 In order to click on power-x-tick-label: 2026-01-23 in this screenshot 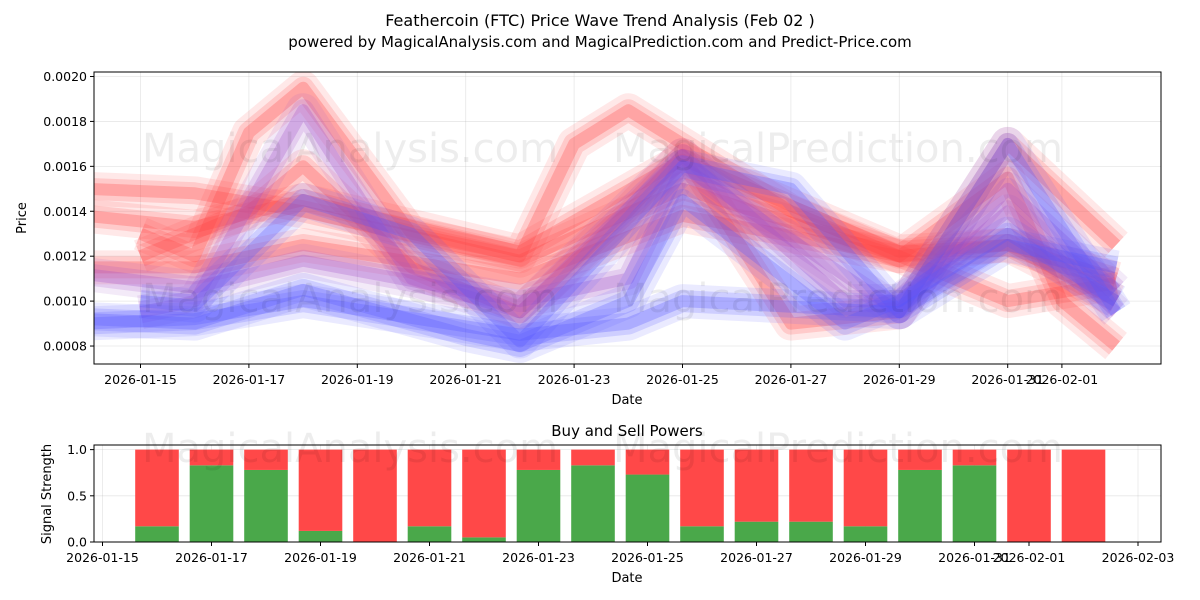, I will do `click(538, 557)`.